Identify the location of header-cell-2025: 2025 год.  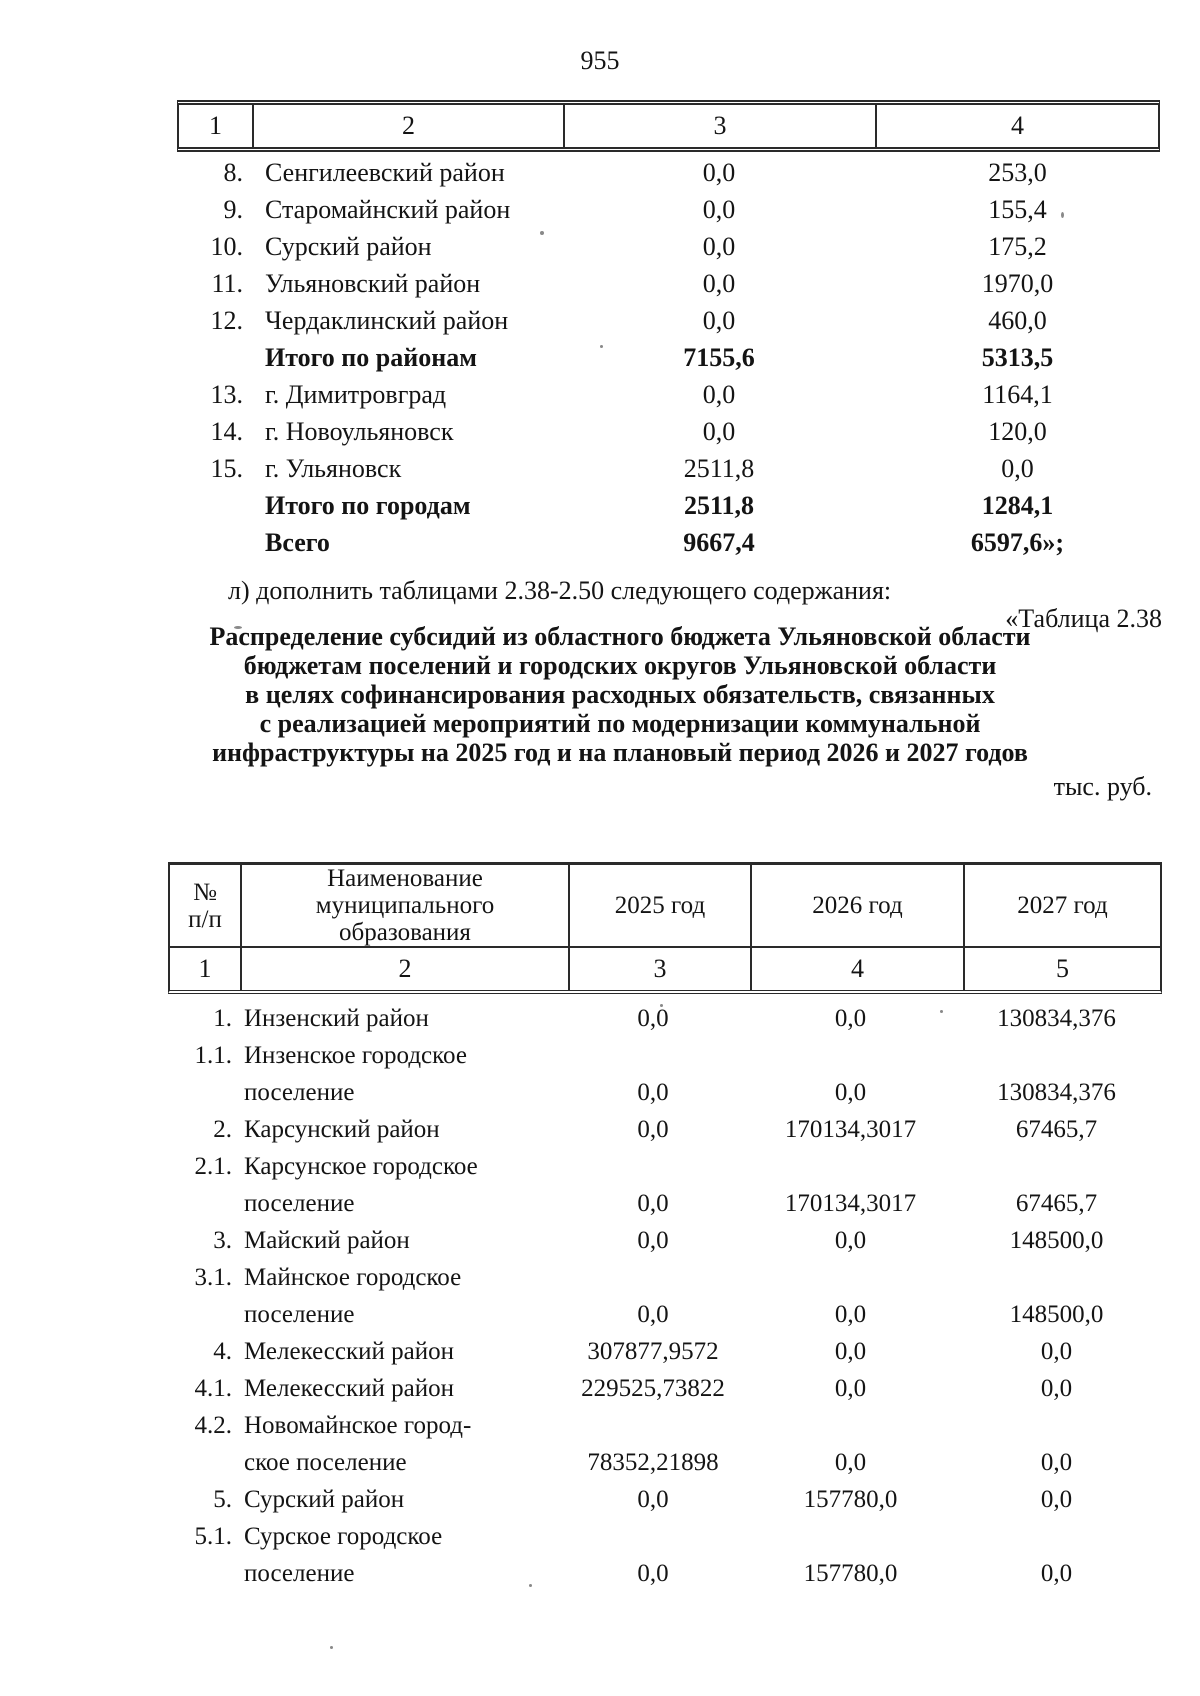
(659, 905).